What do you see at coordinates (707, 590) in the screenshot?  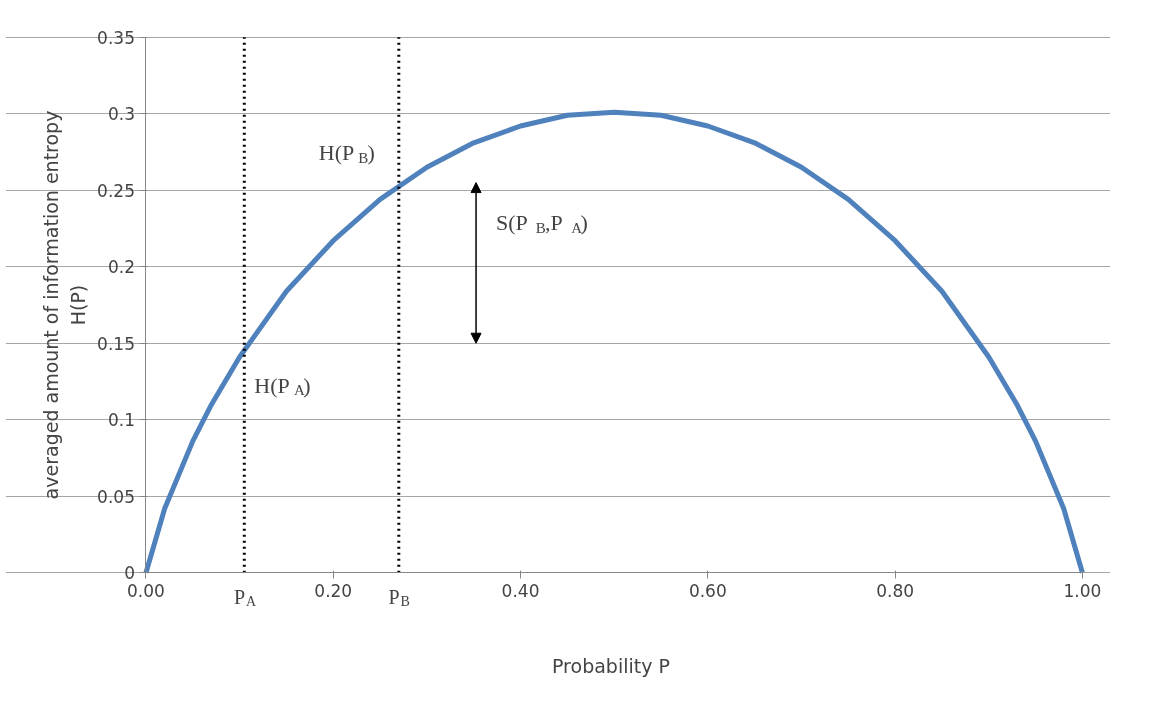 I see `x-tick-label: 0.60` at bounding box center [707, 590].